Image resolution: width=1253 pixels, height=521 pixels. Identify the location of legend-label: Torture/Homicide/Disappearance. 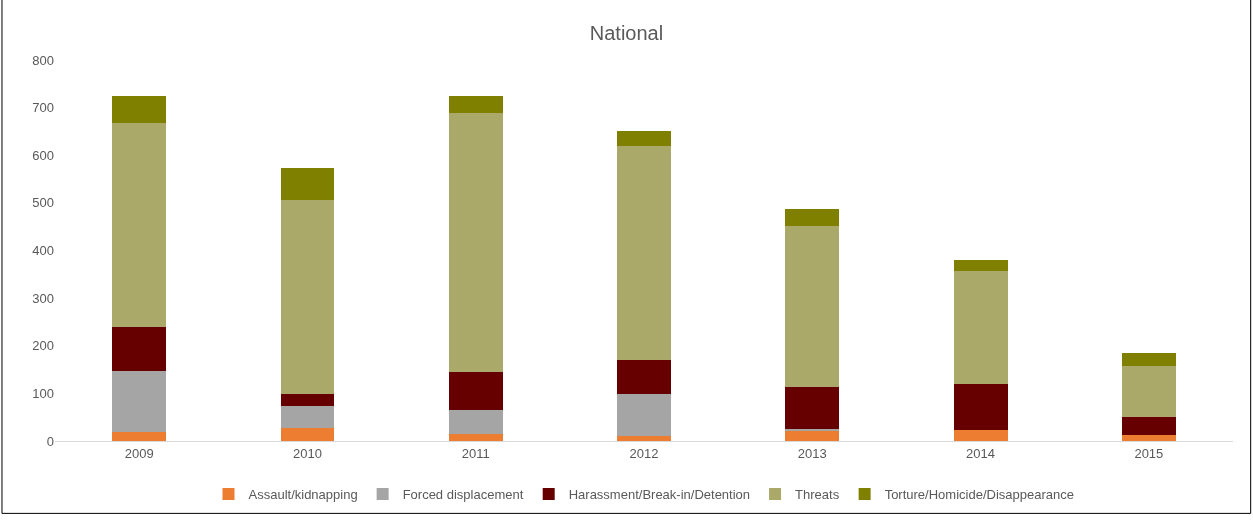
(979, 495).